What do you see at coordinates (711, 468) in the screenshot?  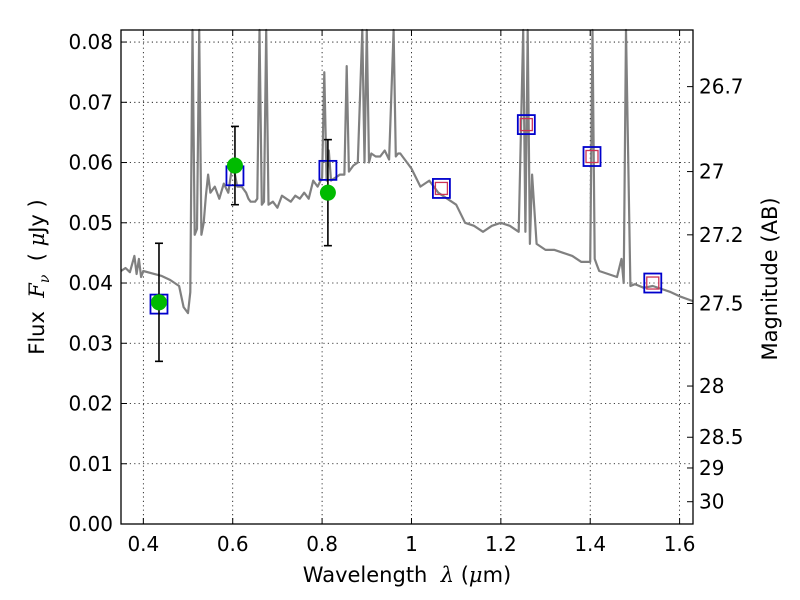 I see `y2-tick-label: 29` at bounding box center [711, 468].